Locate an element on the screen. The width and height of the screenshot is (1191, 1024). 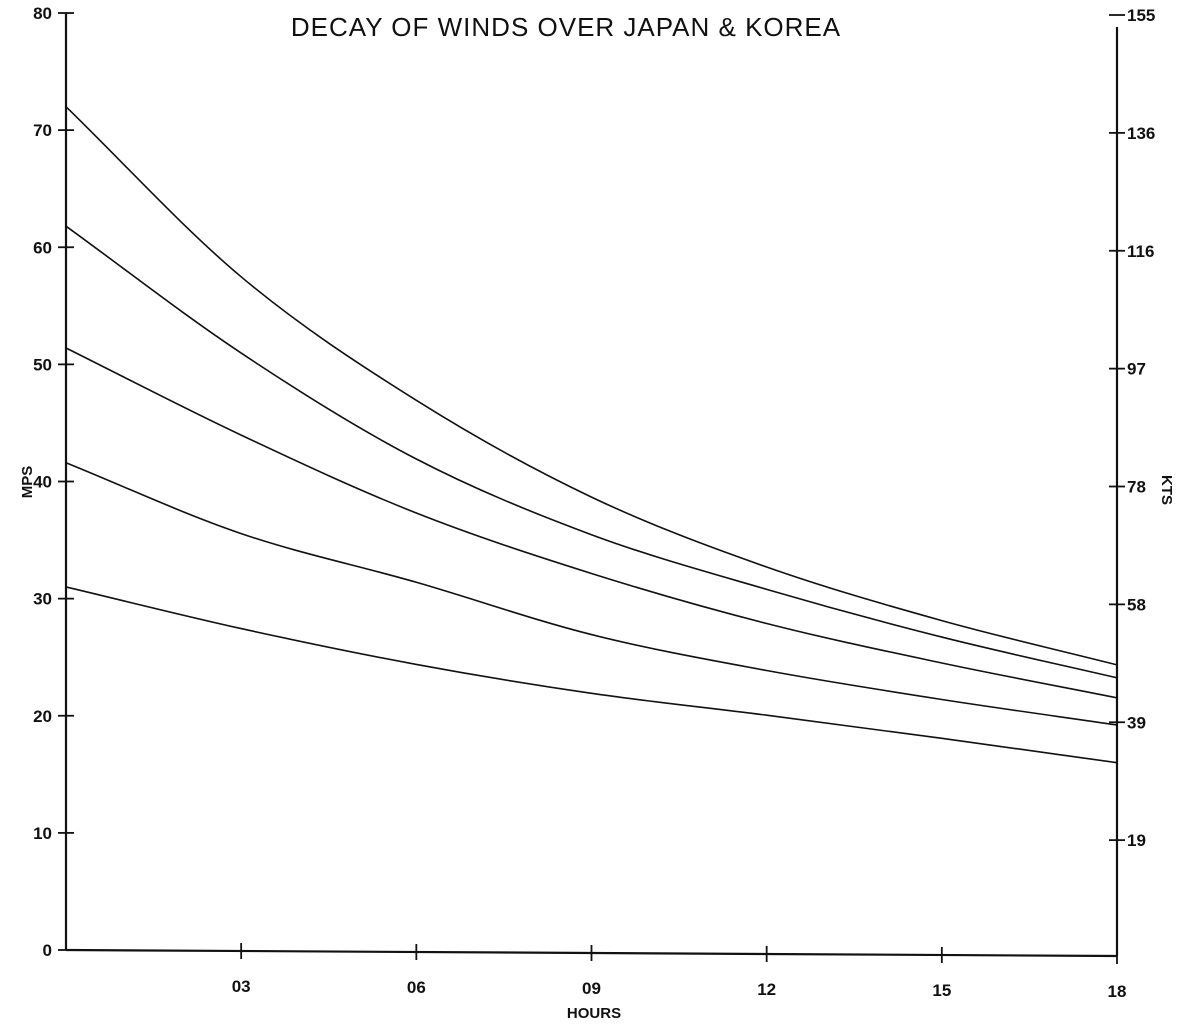
x-tick-label: 18 is located at coordinates (1117, 991).